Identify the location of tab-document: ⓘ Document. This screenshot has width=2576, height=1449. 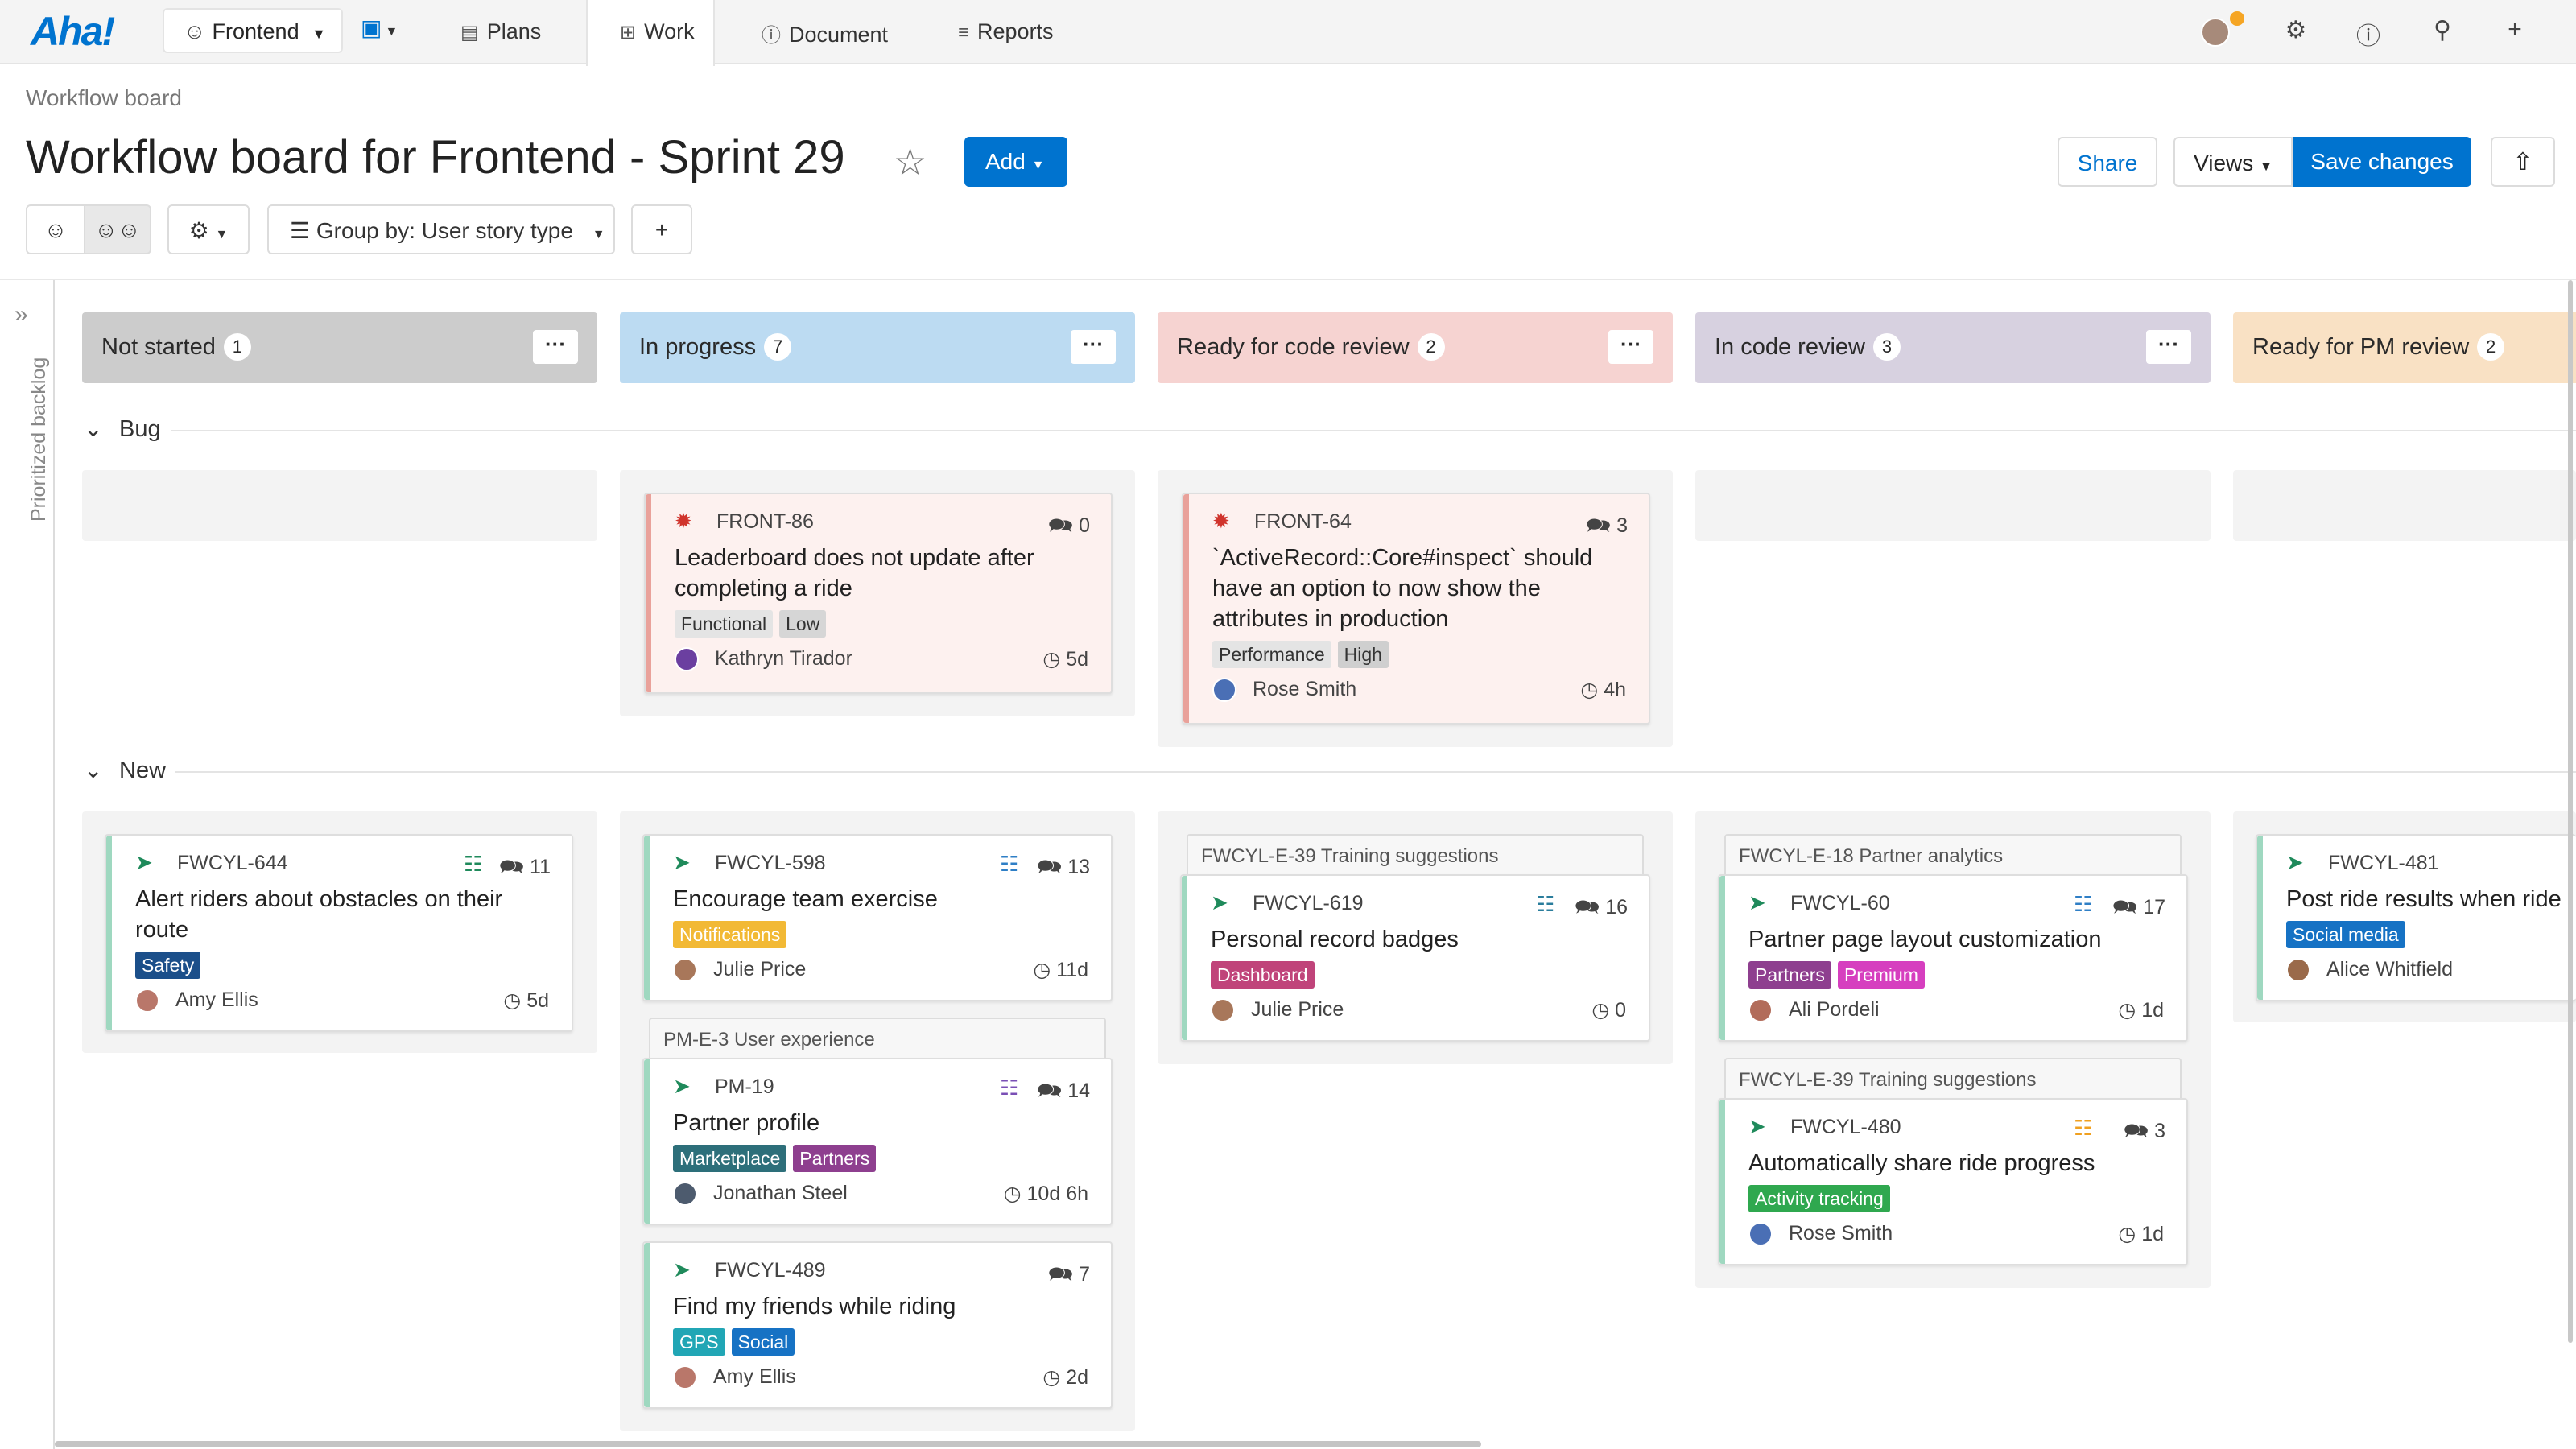
(843, 32).